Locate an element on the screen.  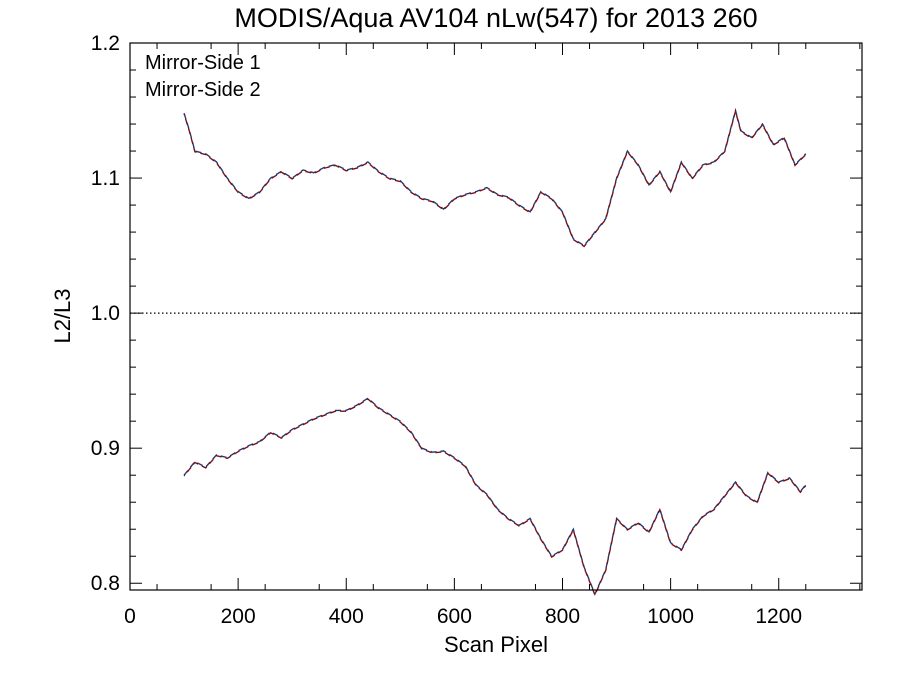
y-tick-label: 1.0 is located at coordinates (105, 313).